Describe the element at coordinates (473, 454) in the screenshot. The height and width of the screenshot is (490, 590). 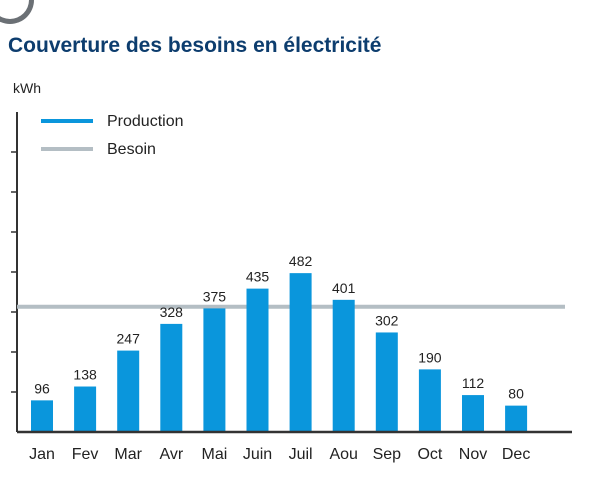
I see `x-tick-label: Nov` at that location.